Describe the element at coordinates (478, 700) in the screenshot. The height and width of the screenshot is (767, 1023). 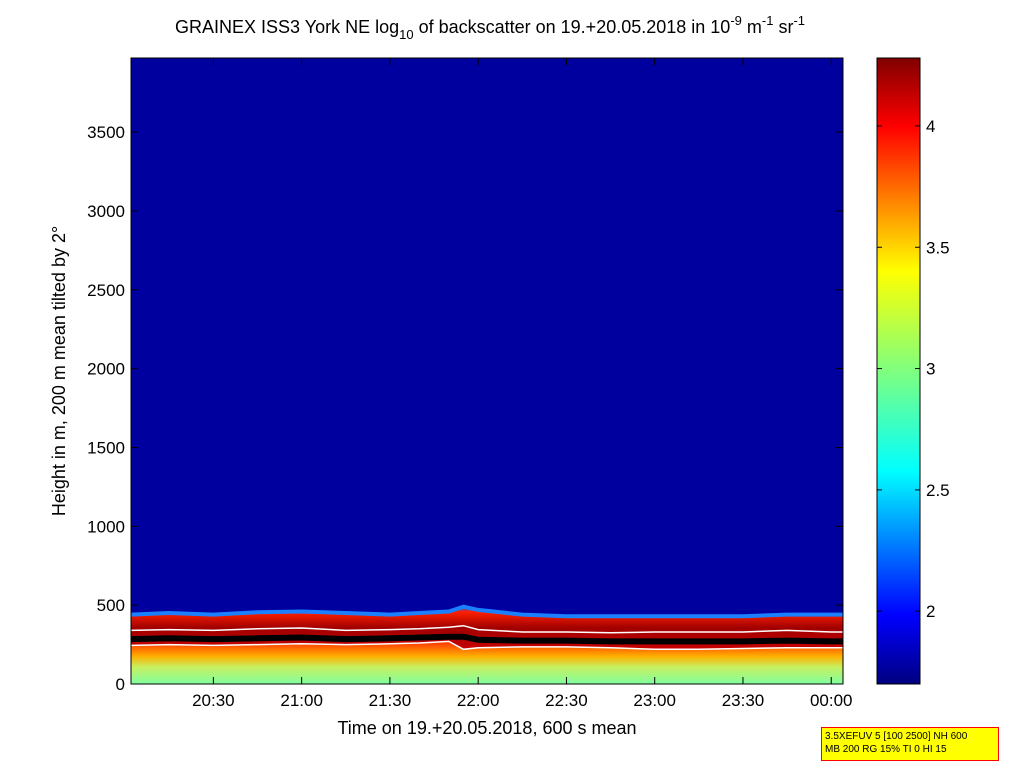
I see `x-tick-label: 22:00` at that location.